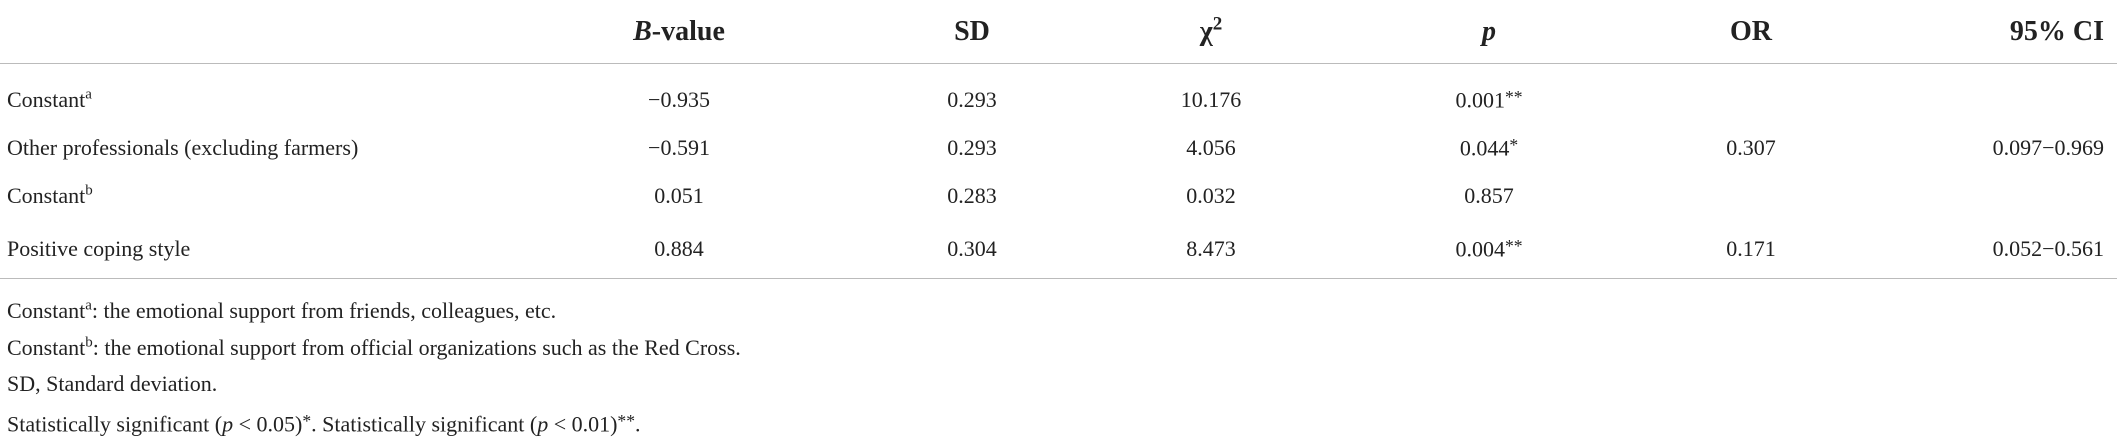 This screenshot has width=2117, height=444. Describe the element at coordinates (2048, 147) in the screenshot. I see `cell-value: 0.097−0.969` at that location.